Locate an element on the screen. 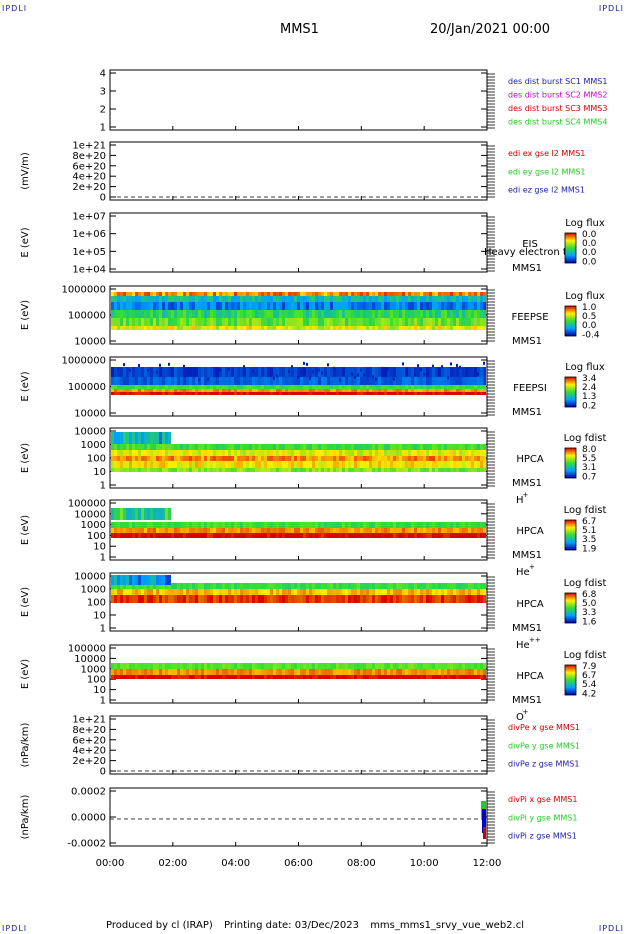 The height and width of the screenshot is (934, 630). species-label: O is located at coordinates (520, 717).